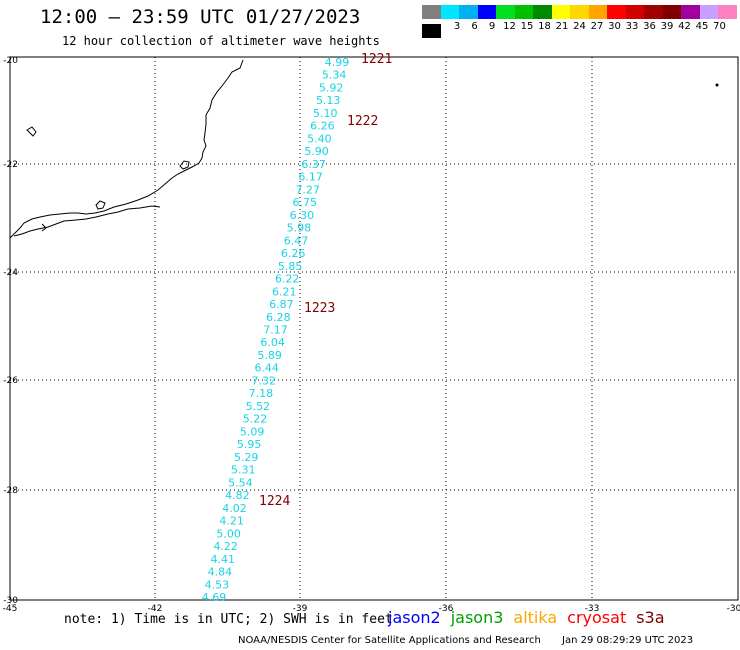 The height and width of the screenshot is (650, 740). I want to click on scale-tick-label: 36, so click(649, 26).